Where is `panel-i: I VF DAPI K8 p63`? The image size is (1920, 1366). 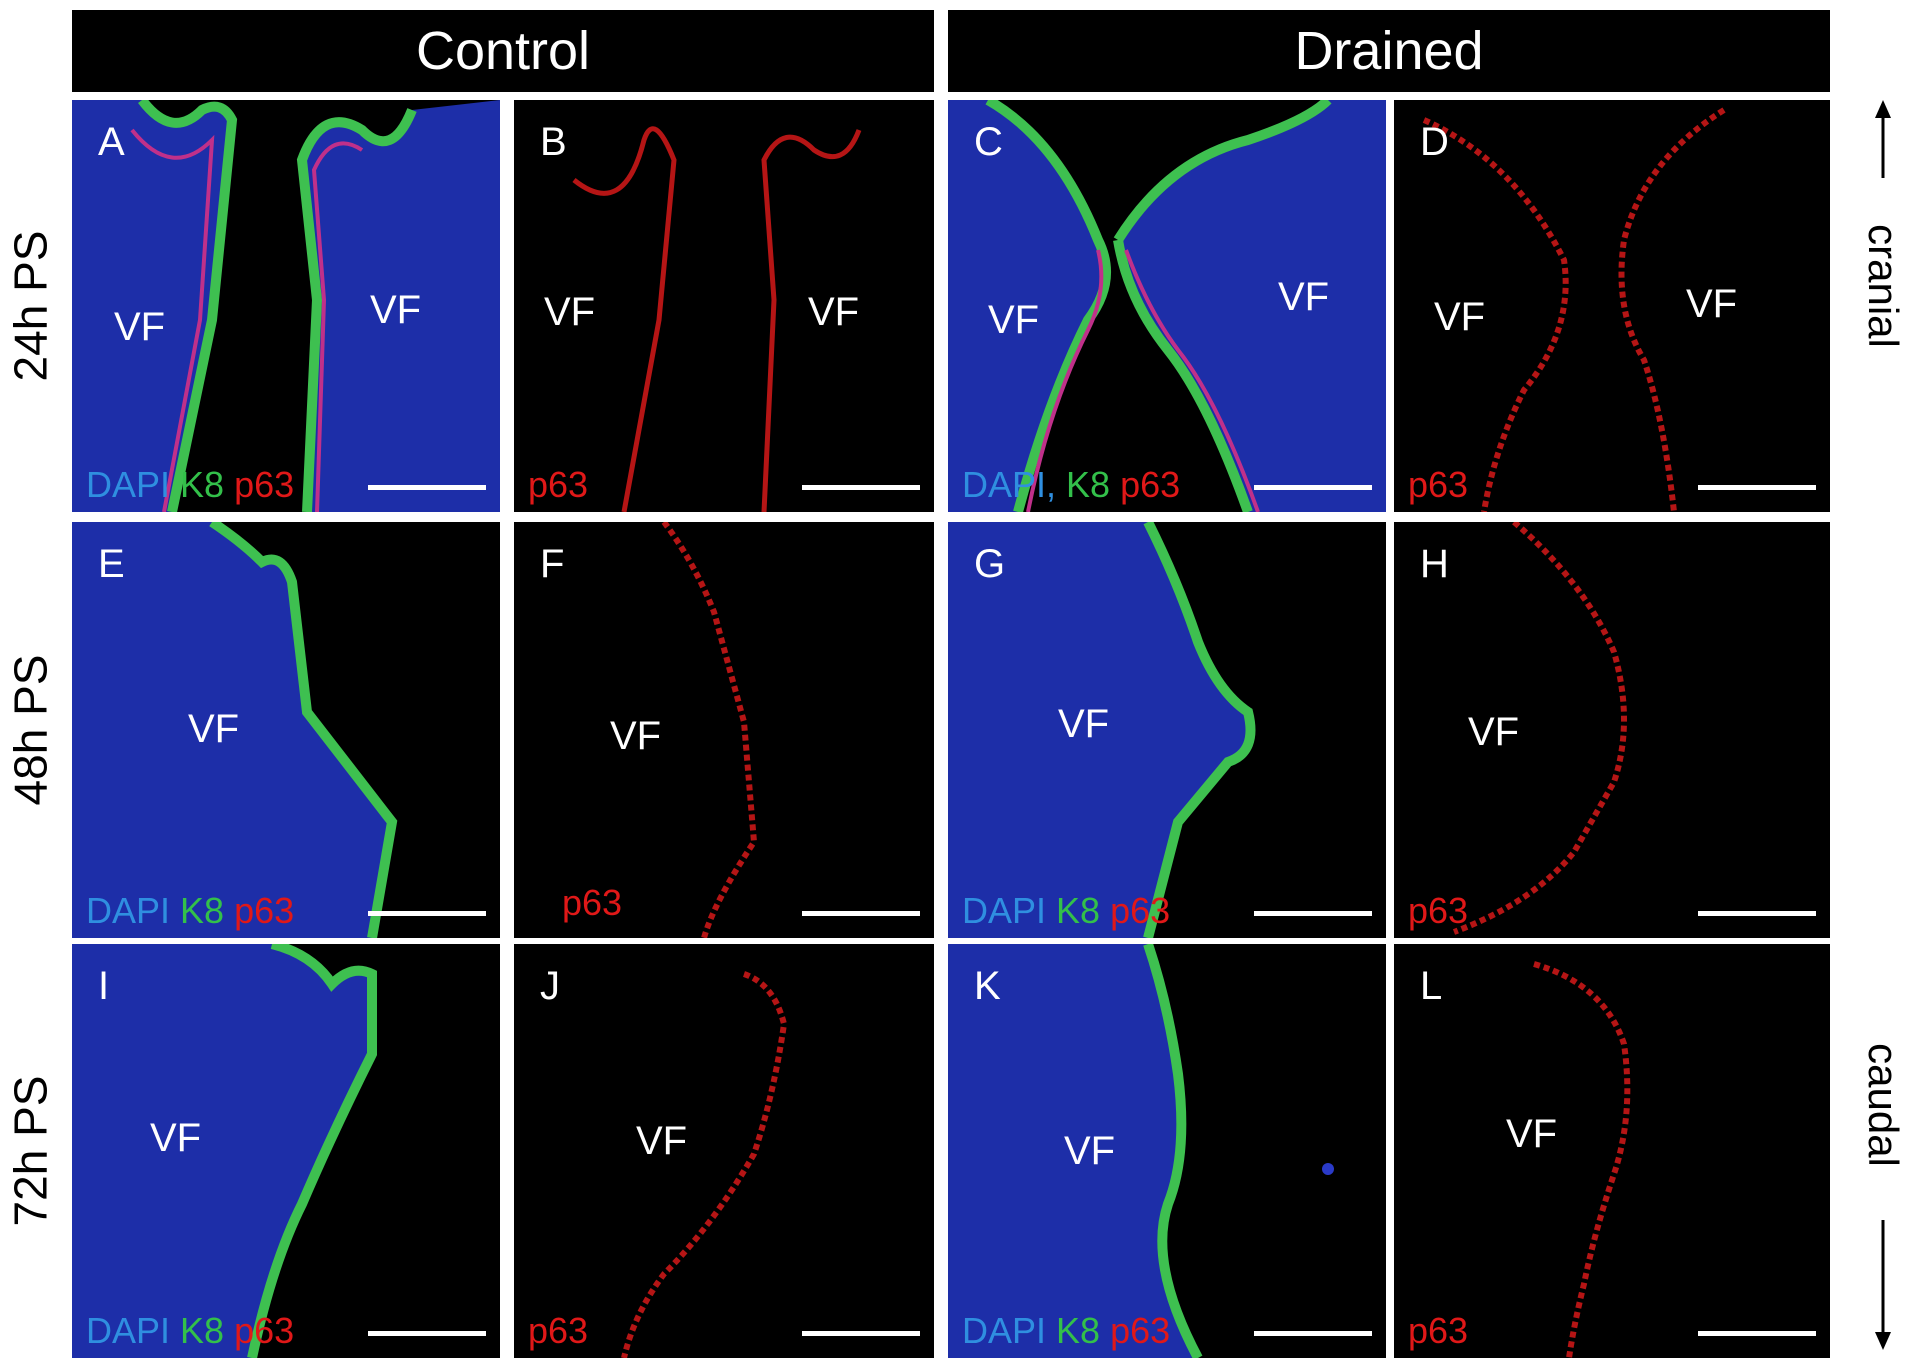
panel-i: I VF DAPI K8 p63 is located at coordinates (286, 1151).